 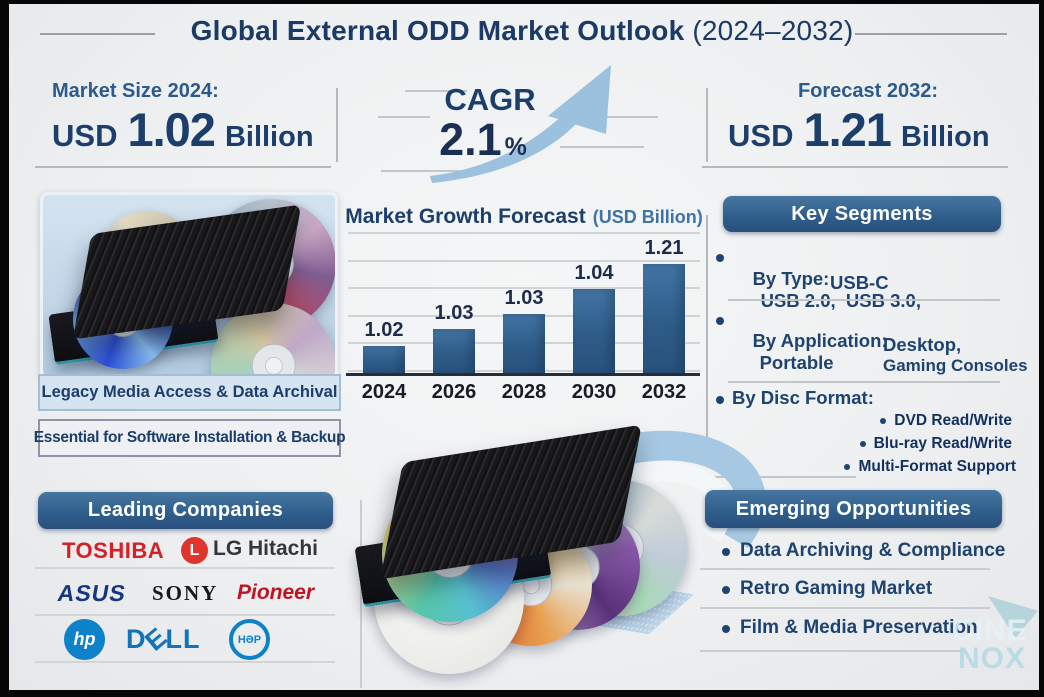 I want to click on bar-chart-bars: 1.02 1.03 1.03 1.04 1.21, so click(x=524, y=302).